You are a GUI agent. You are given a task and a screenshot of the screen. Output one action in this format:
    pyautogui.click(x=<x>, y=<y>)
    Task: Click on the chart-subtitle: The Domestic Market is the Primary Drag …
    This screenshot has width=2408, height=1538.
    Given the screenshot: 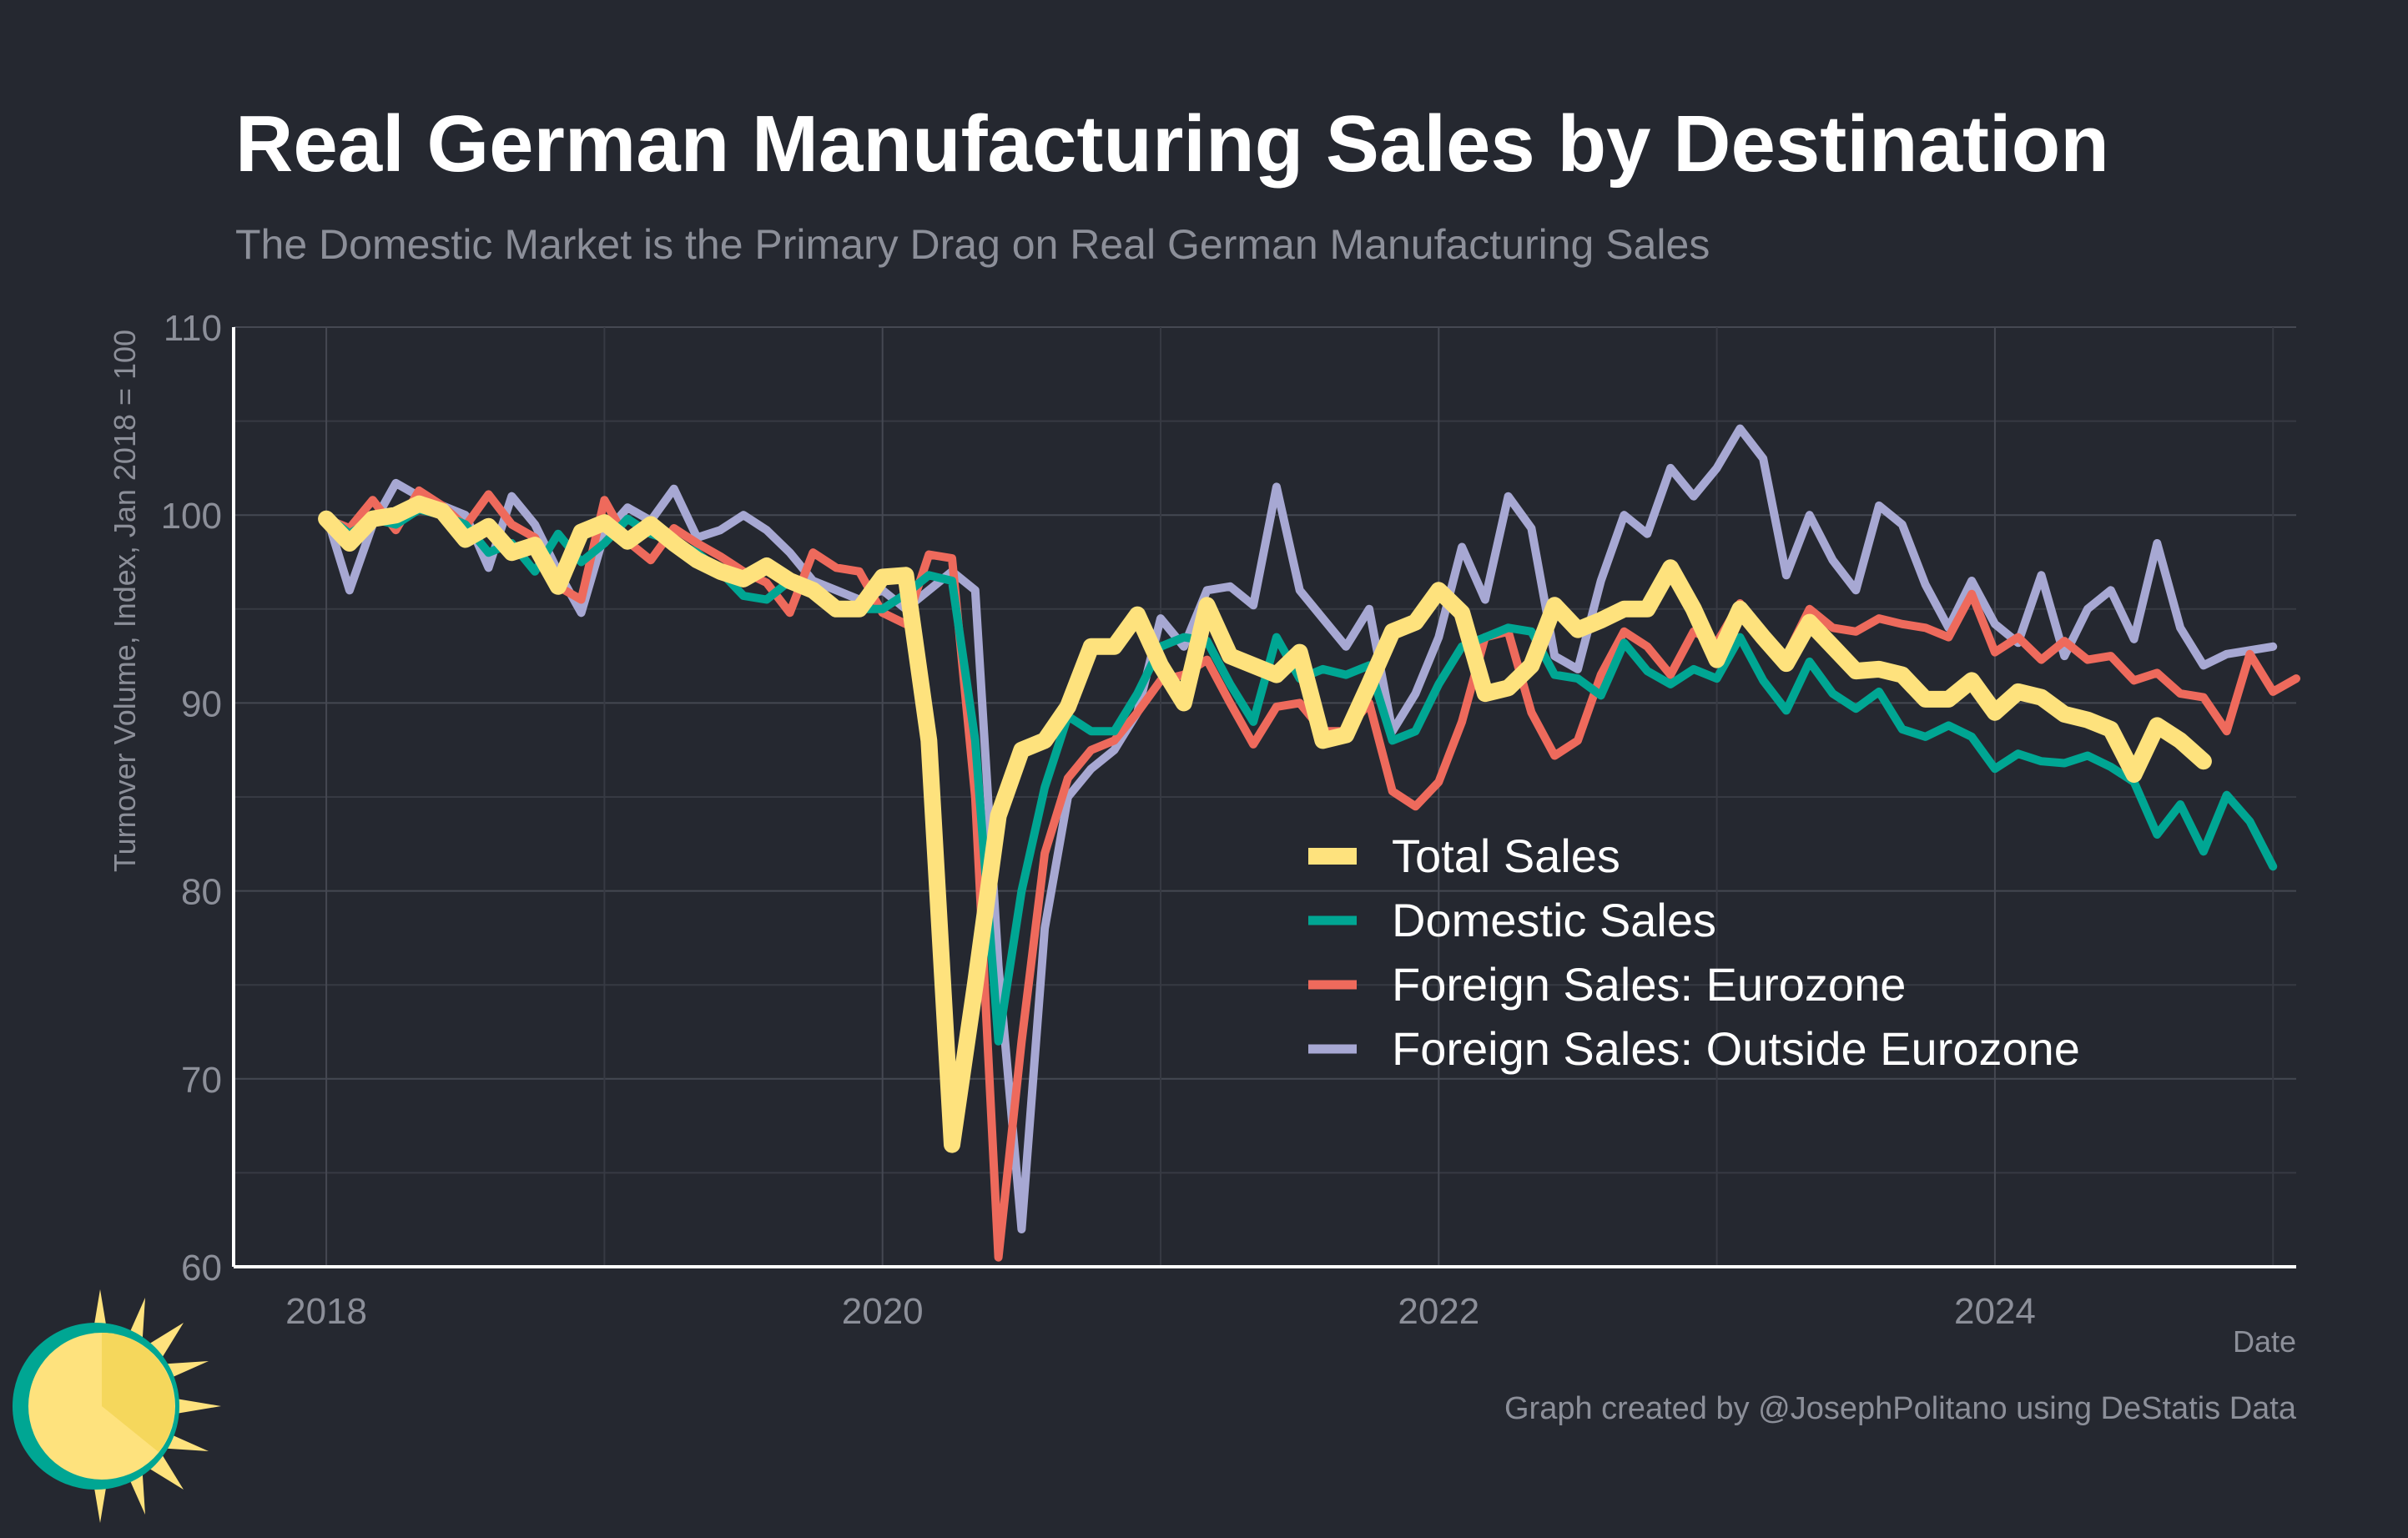 What is the action you would take?
    pyautogui.click(x=972, y=244)
    